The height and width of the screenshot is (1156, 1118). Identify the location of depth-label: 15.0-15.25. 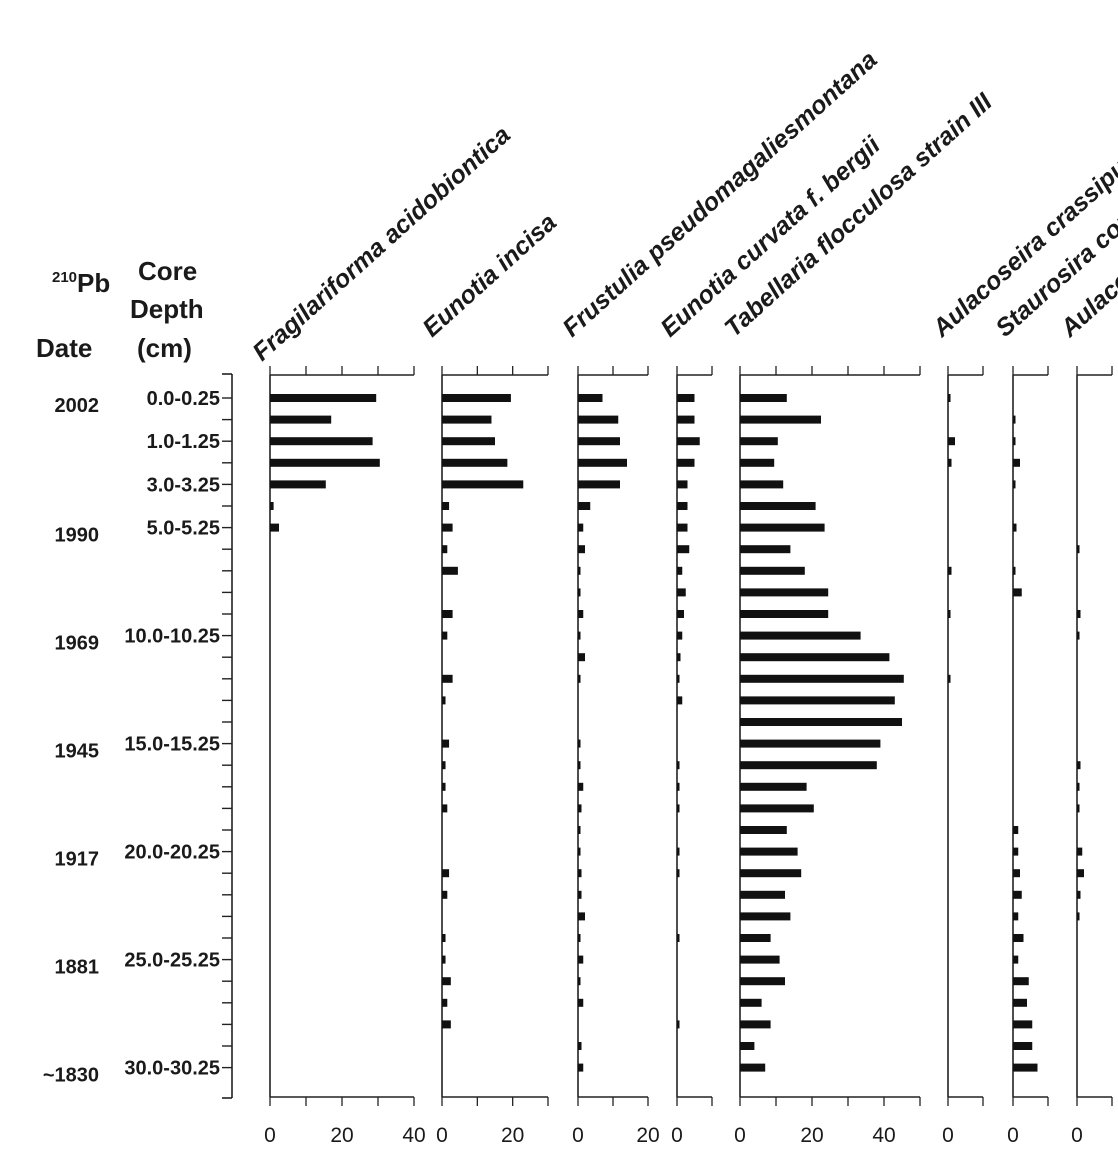
(172, 745).